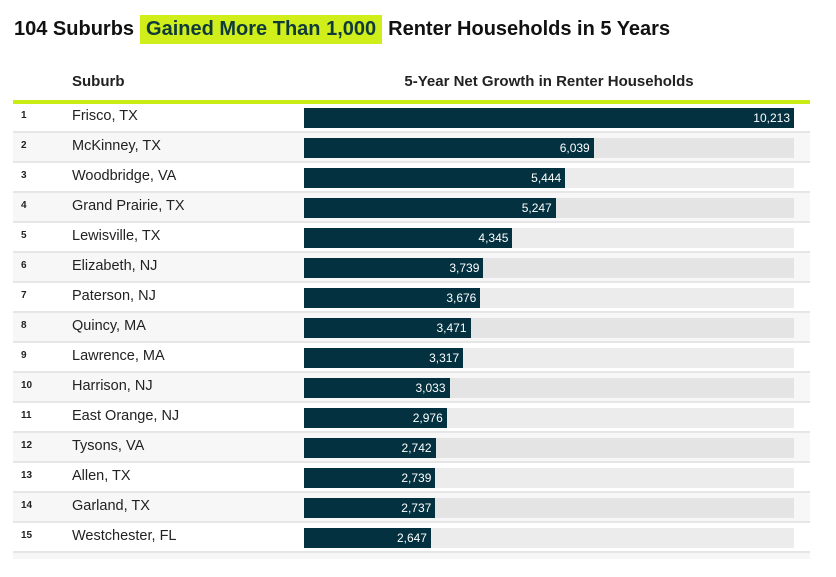 The height and width of the screenshot is (577, 836). What do you see at coordinates (435, 178) in the screenshot?
I see `bar: 5,444` at bounding box center [435, 178].